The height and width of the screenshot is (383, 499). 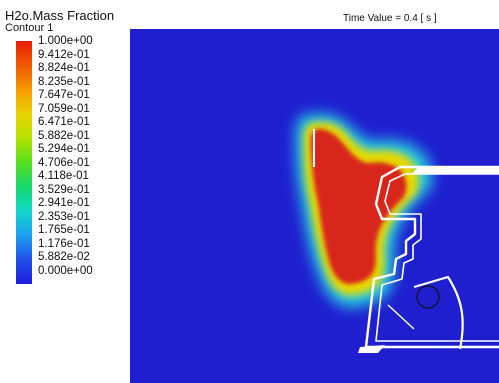 I want to click on legend-tick-label: 1.765e-01, so click(x=64, y=230).